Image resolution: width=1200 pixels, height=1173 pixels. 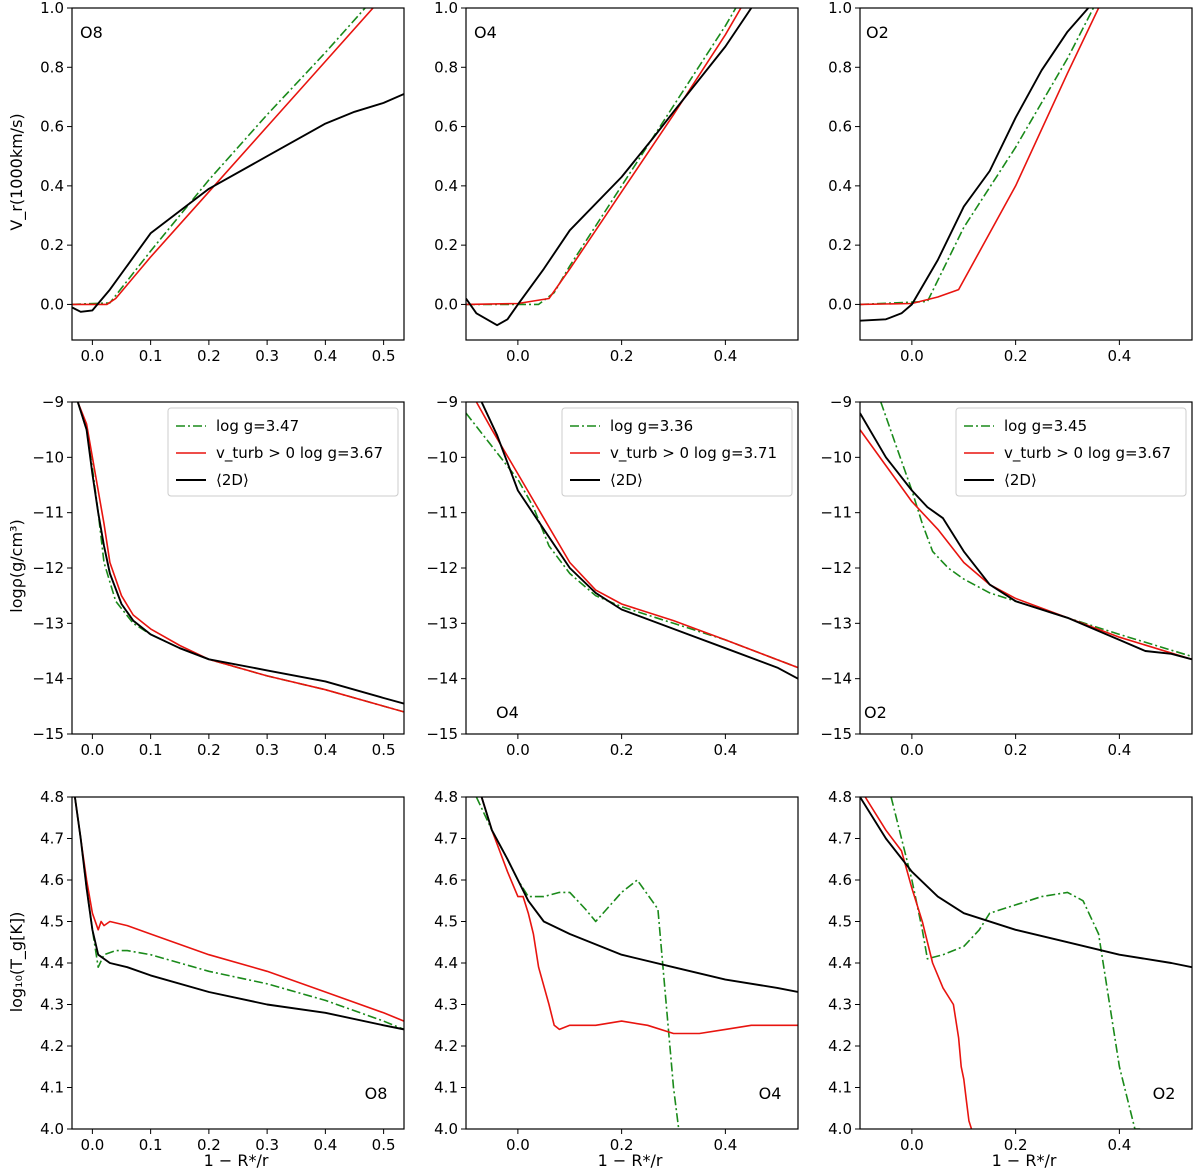 I want to click on subplot-r0c0: 0.0 0.1 0.2 0.3 0.4 0.5 0.0 0.2 0.4 0.6 0.8 1.0 O8, so click(x=222, y=182).